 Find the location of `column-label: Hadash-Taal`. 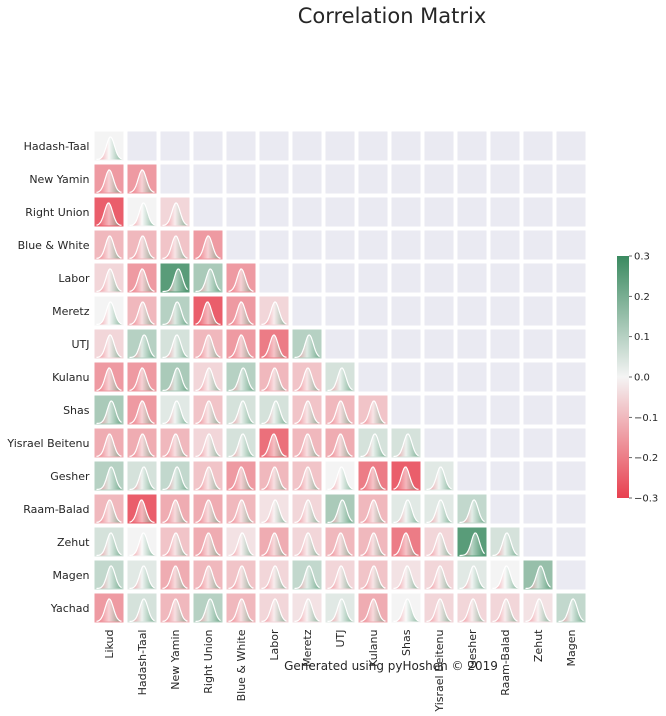

column-label: Hadash-Taal is located at coordinates (142, 663).